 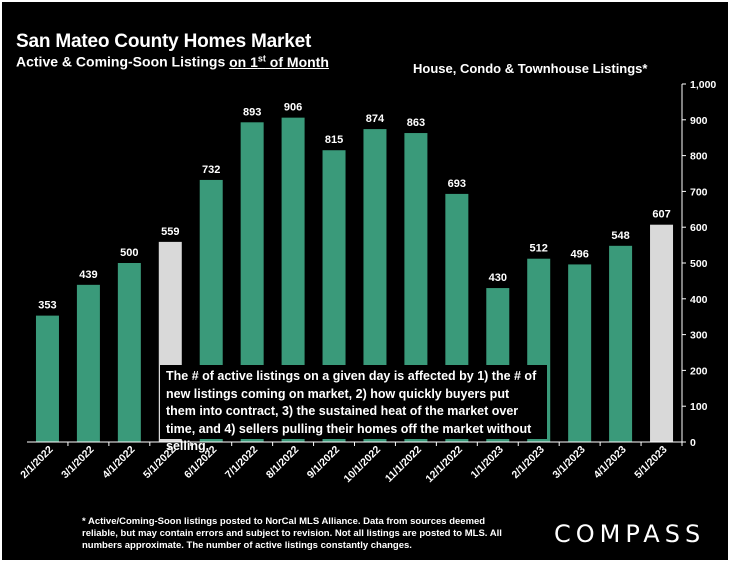 What do you see at coordinates (118, 462) in the screenshot?
I see `x-tick-label: 4/1/2022` at bounding box center [118, 462].